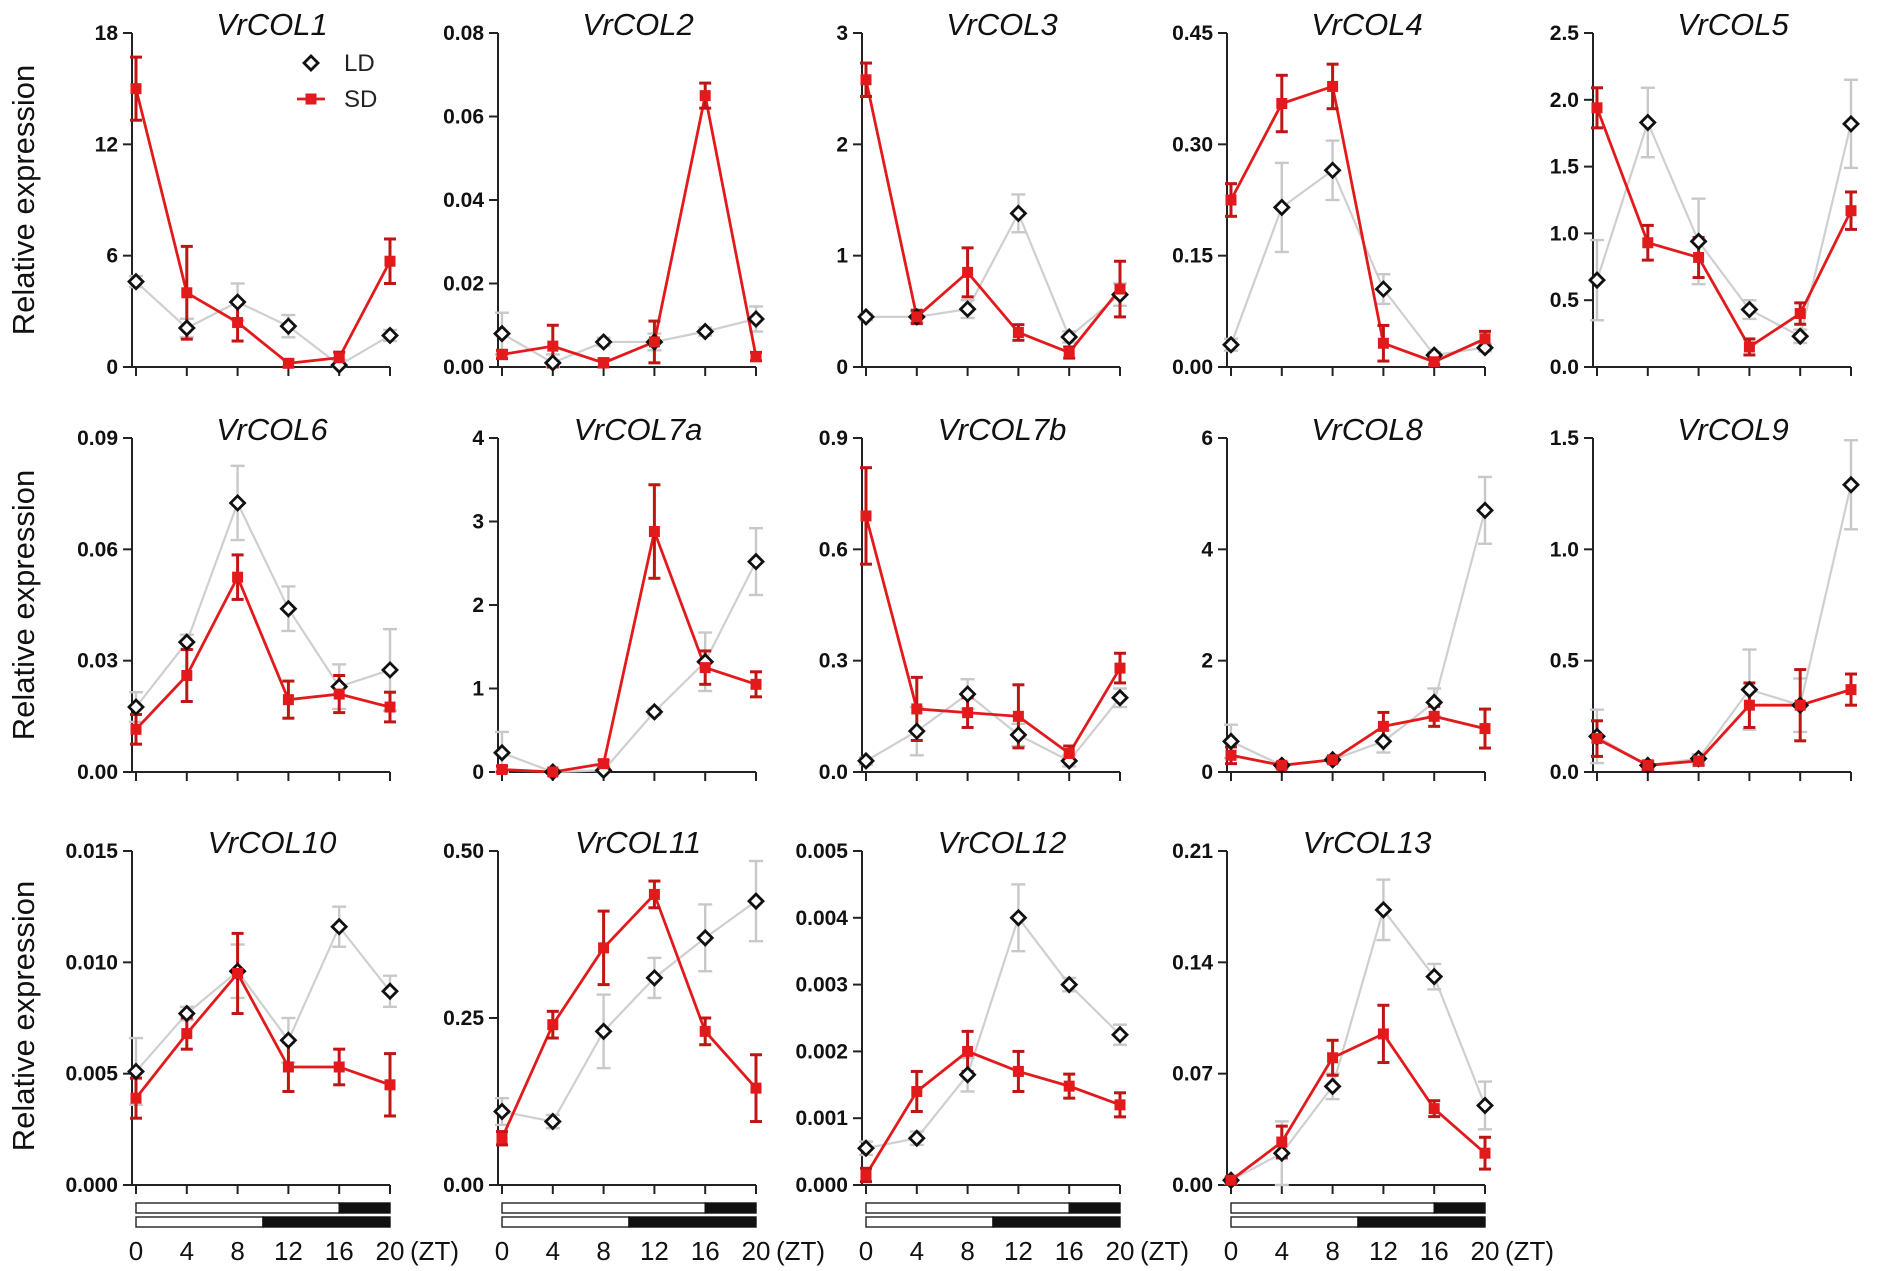  What do you see at coordinates (463, 284) in the screenshot?
I see `y-tick-label: 0.02` at bounding box center [463, 284].